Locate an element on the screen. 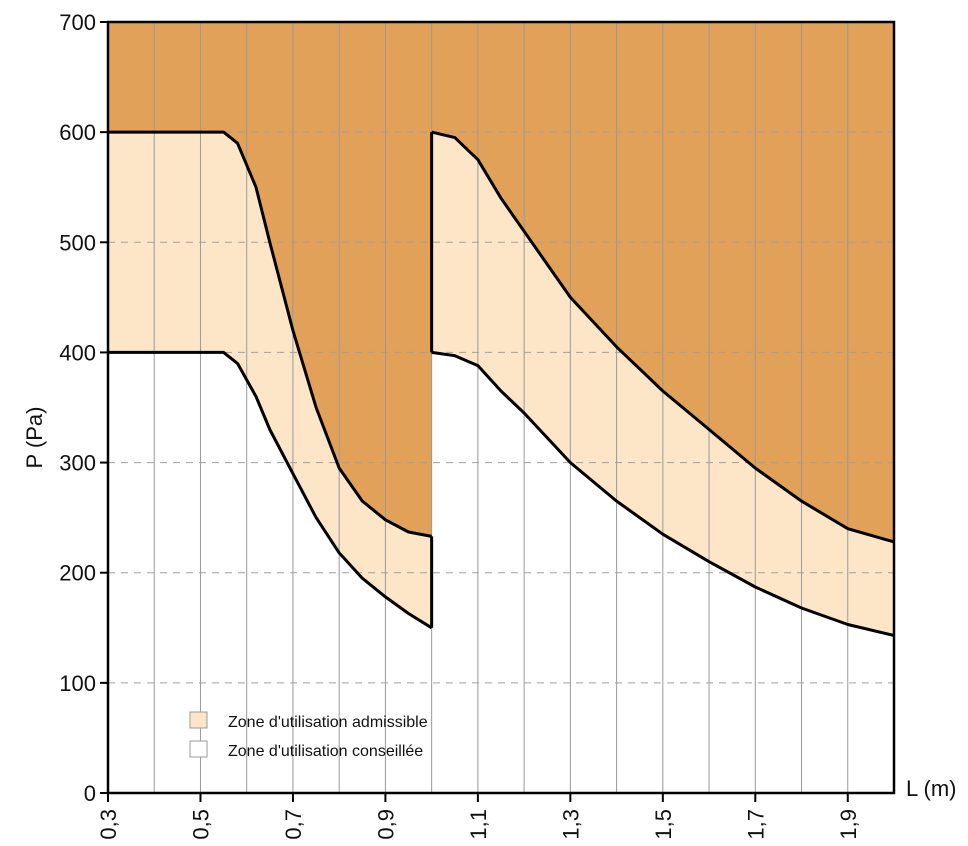  x-tick-label-0: 0,3 is located at coordinates (108, 824).